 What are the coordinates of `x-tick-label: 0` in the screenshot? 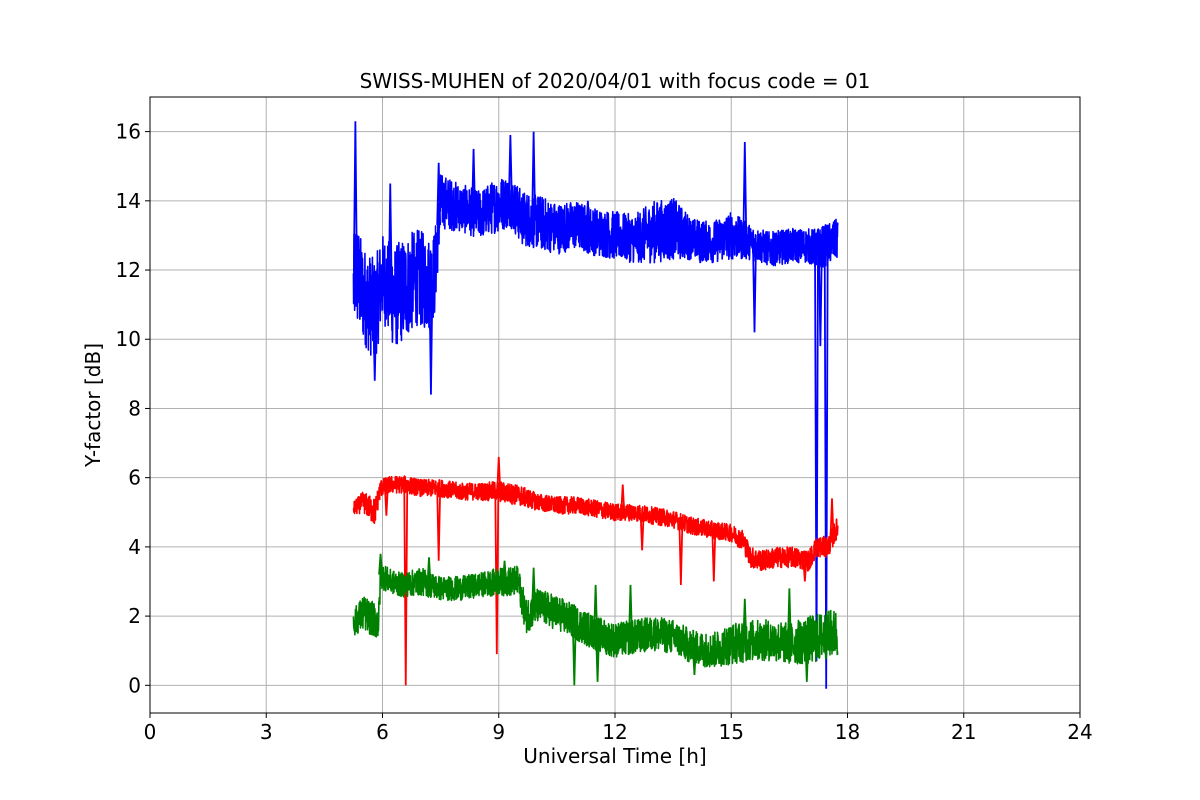 It's located at (150, 732).